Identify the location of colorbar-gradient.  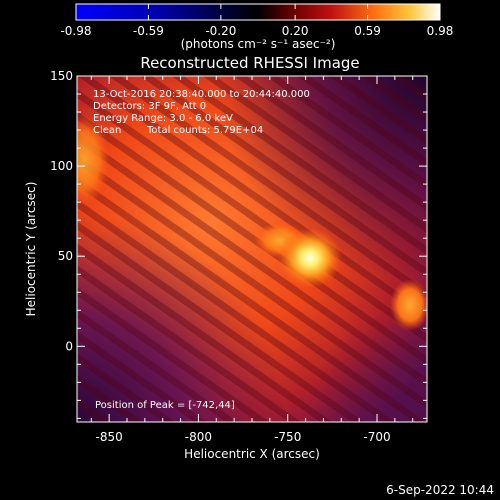
(258, 12).